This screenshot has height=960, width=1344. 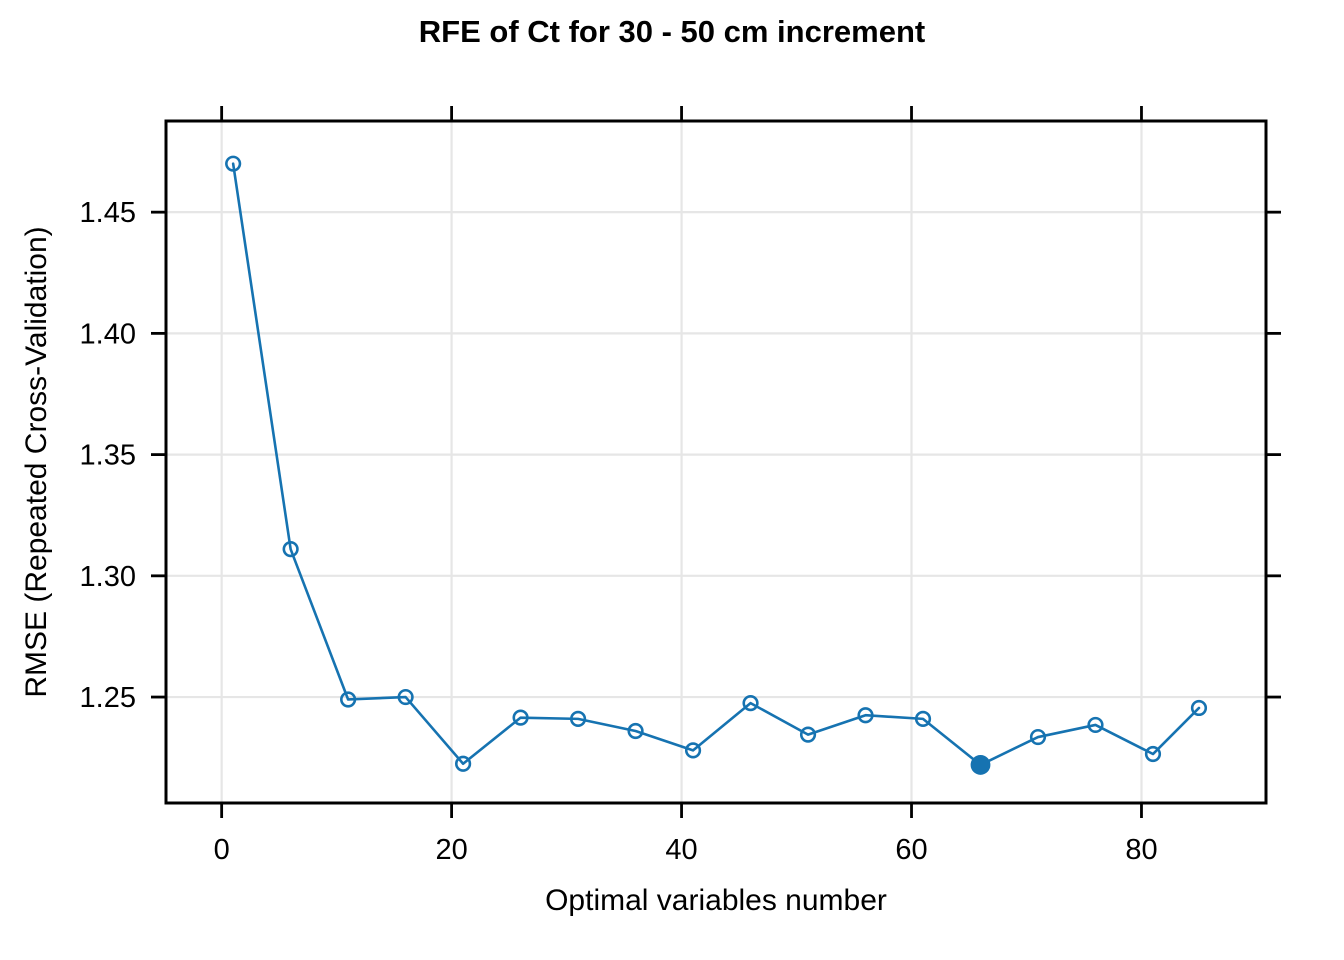 What do you see at coordinates (911, 850) in the screenshot?
I see `x-tick-label: 60` at bounding box center [911, 850].